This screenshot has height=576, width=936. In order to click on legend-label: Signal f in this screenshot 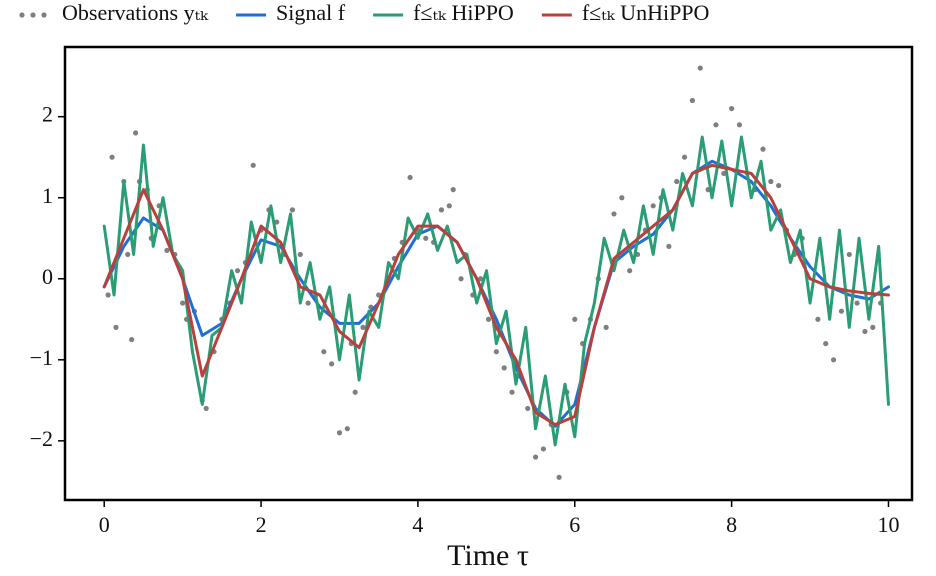, I will do `click(311, 12)`.